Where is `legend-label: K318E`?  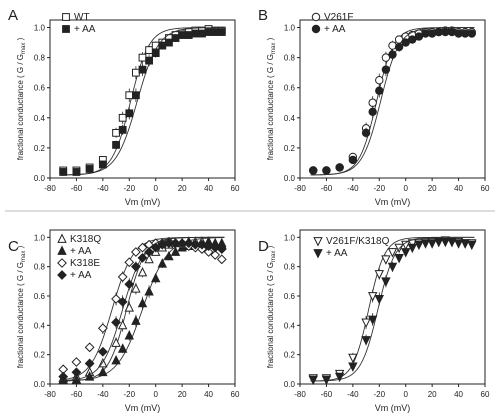 legend-label: K318E is located at coordinates (85, 263).